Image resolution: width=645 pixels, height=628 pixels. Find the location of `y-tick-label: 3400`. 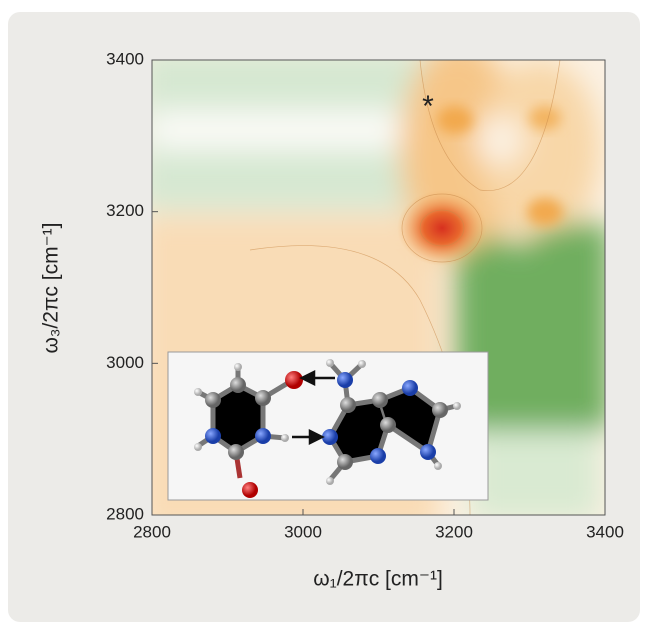

y-tick-label: 3400 is located at coordinates (125, 58).